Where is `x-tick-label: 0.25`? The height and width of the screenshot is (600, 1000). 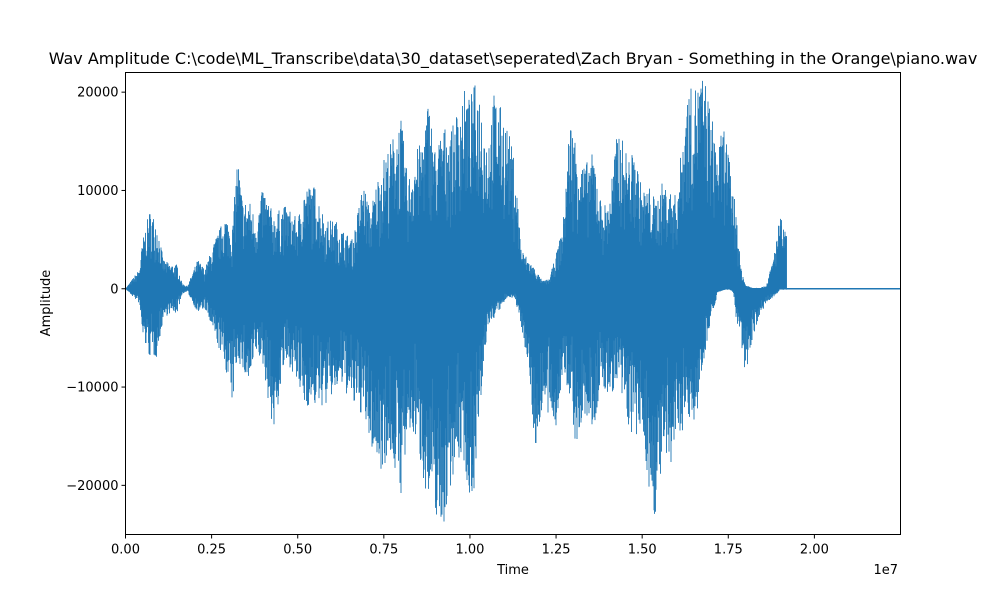
x-tick-label: 0.25 is located at coordinates (211, 550).